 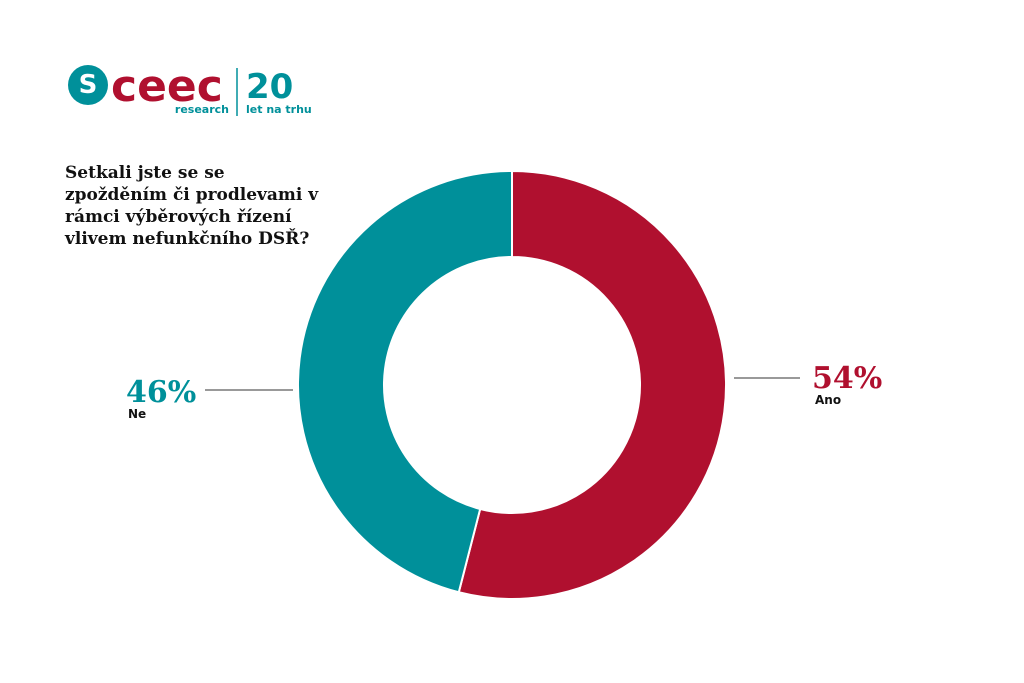 What do you see at coordinates (828, 400) in the screenshot?
I see `category-label: Ano` at bounding box center [828, 400].